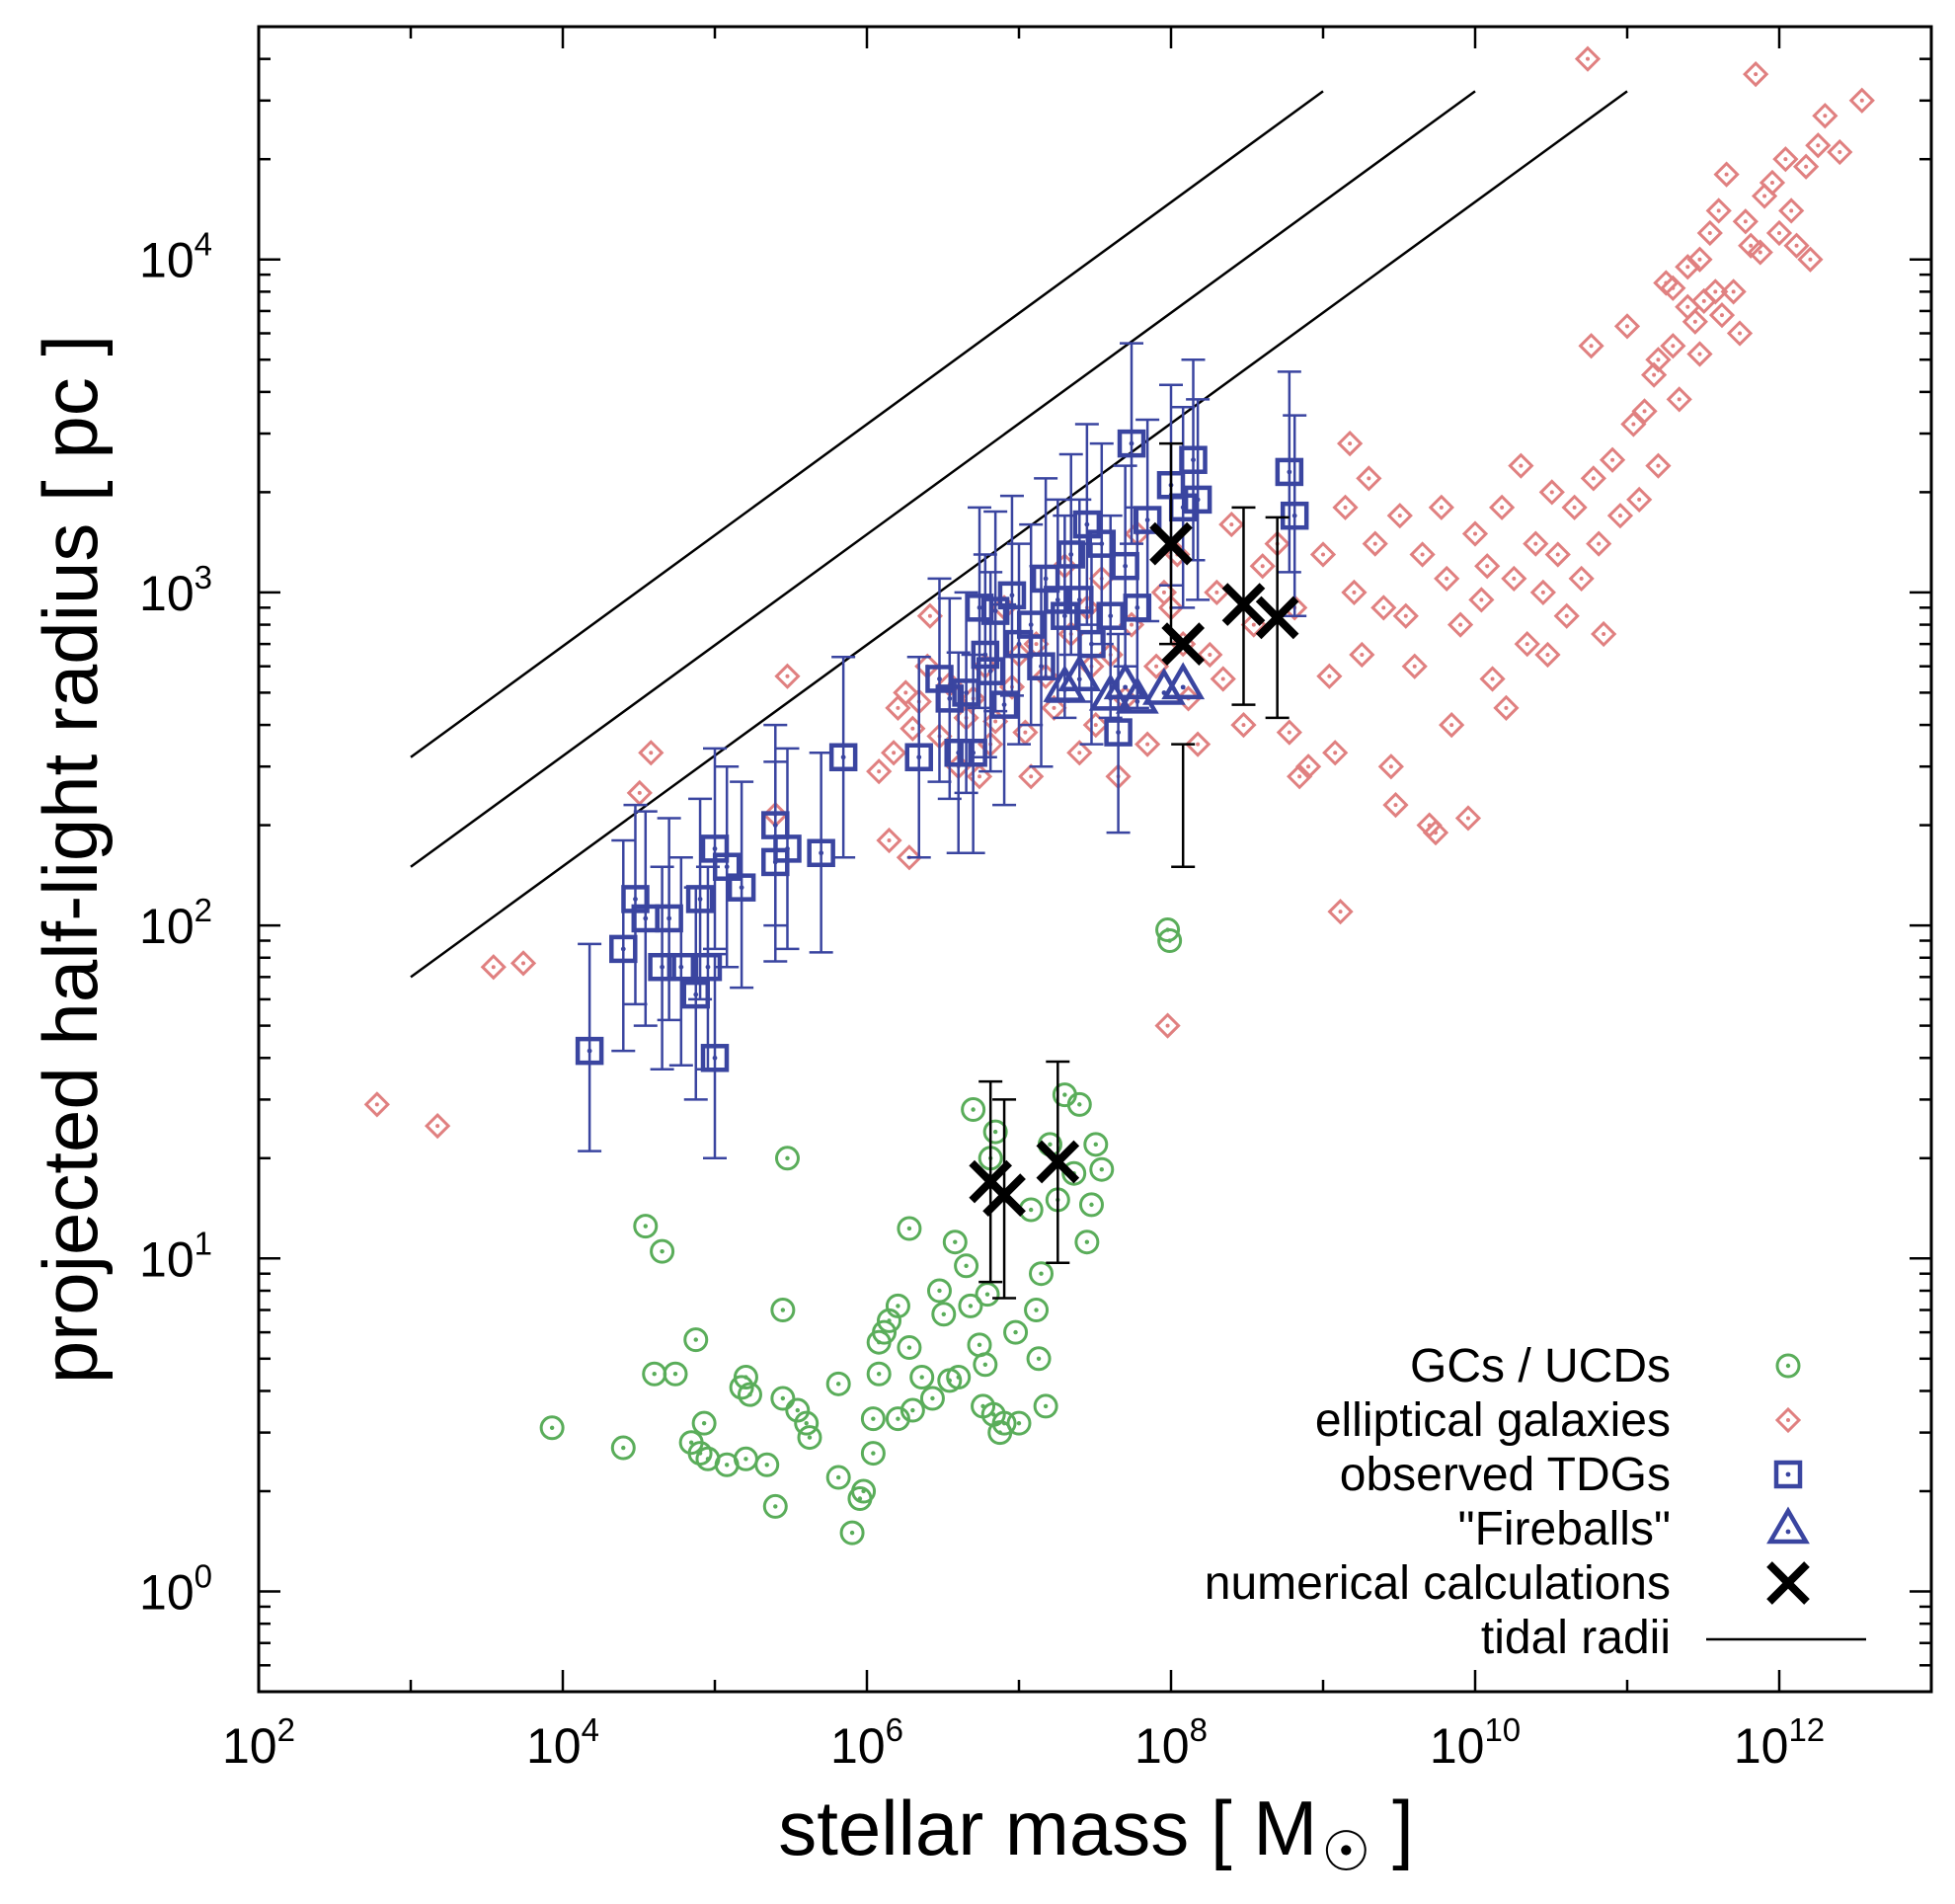  Describe the element at coordinates (70, 859) in the screenshot. I see `y-axis-title: projected half-light radius [ pc ]` at that location.